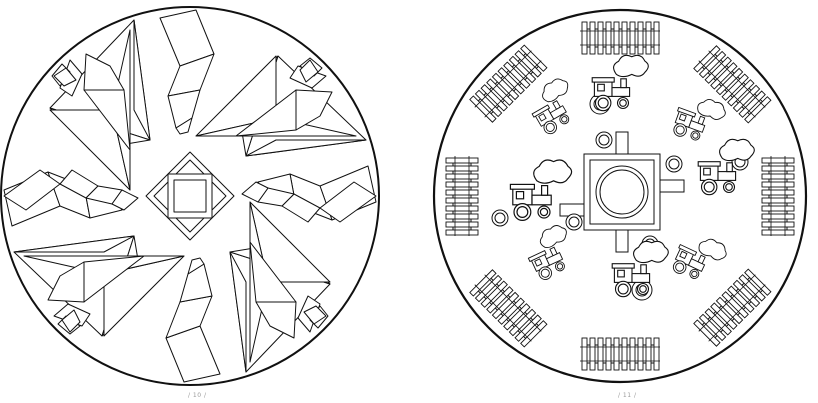 Image resolution: width=818 pixels, height=403 pixels. Describe the element at coordinates (627, 395) in the screenshot. I see `page-number-right: / 11 /` at that location.